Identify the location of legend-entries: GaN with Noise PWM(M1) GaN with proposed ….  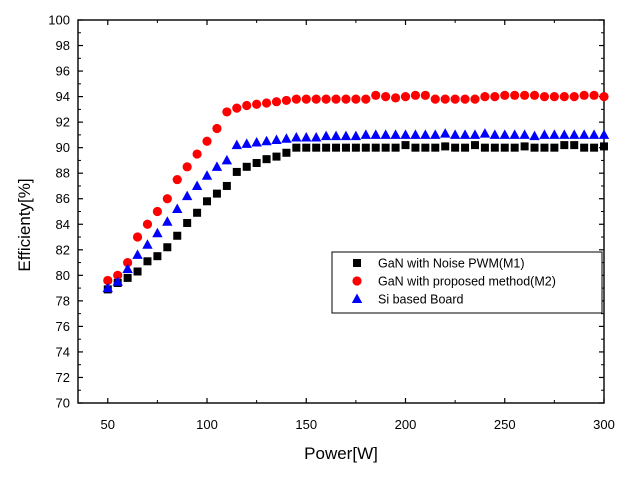
(453, 282).